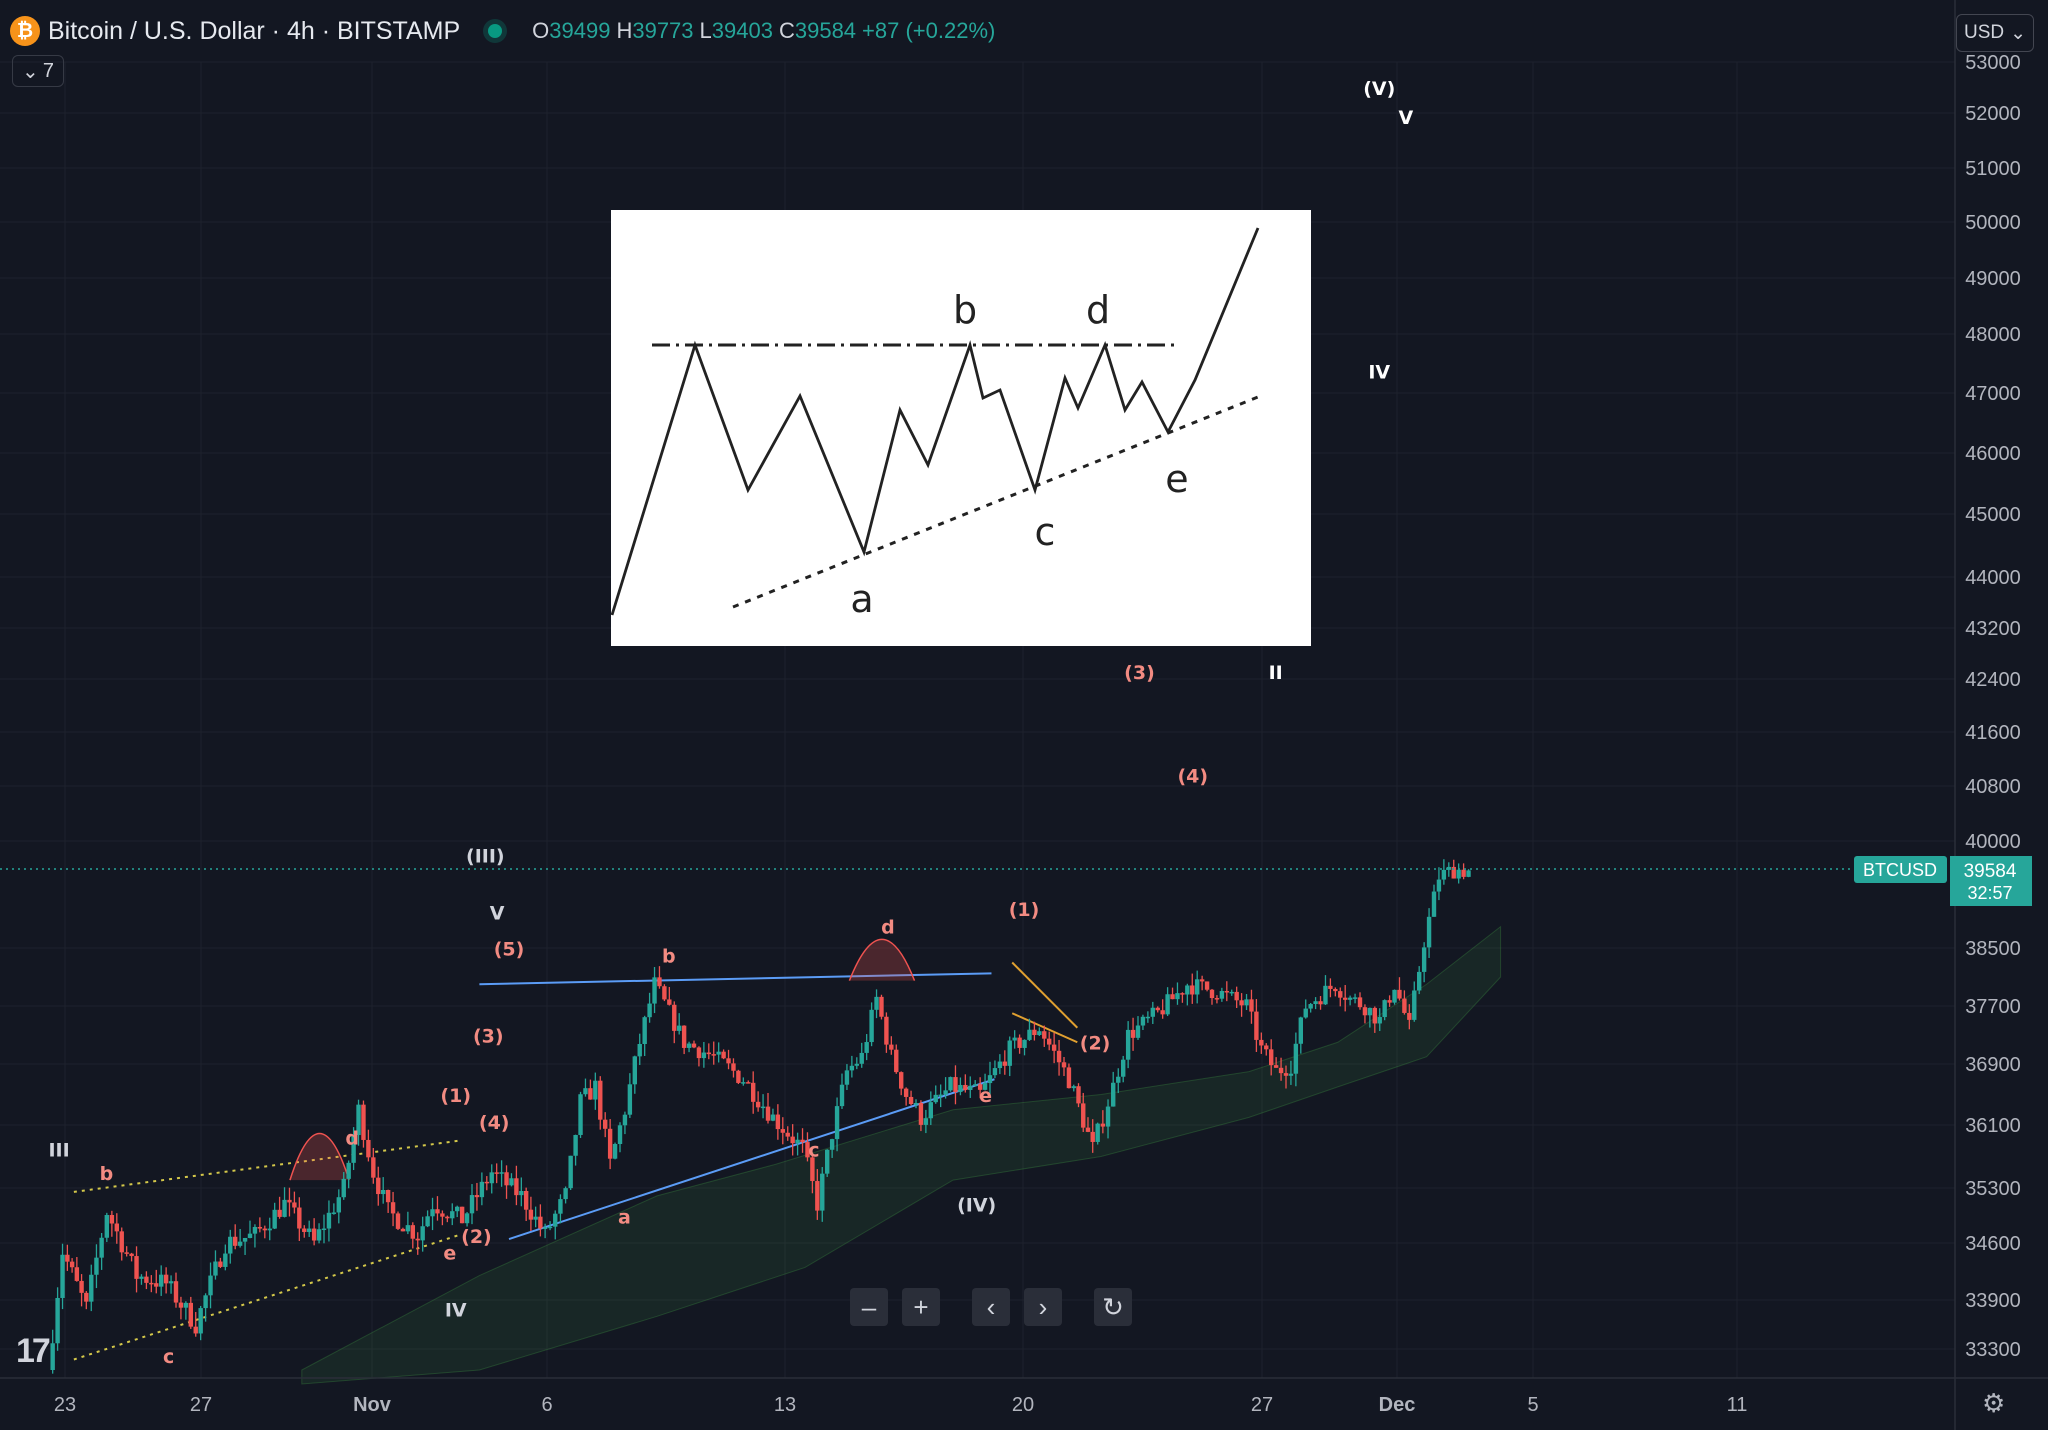 The width and height of the screenshot is (2048, 1430). Describe the element at coordinates (1993, 1244) in the screenshot. I see `price-axis-tick: 34600` at that location.